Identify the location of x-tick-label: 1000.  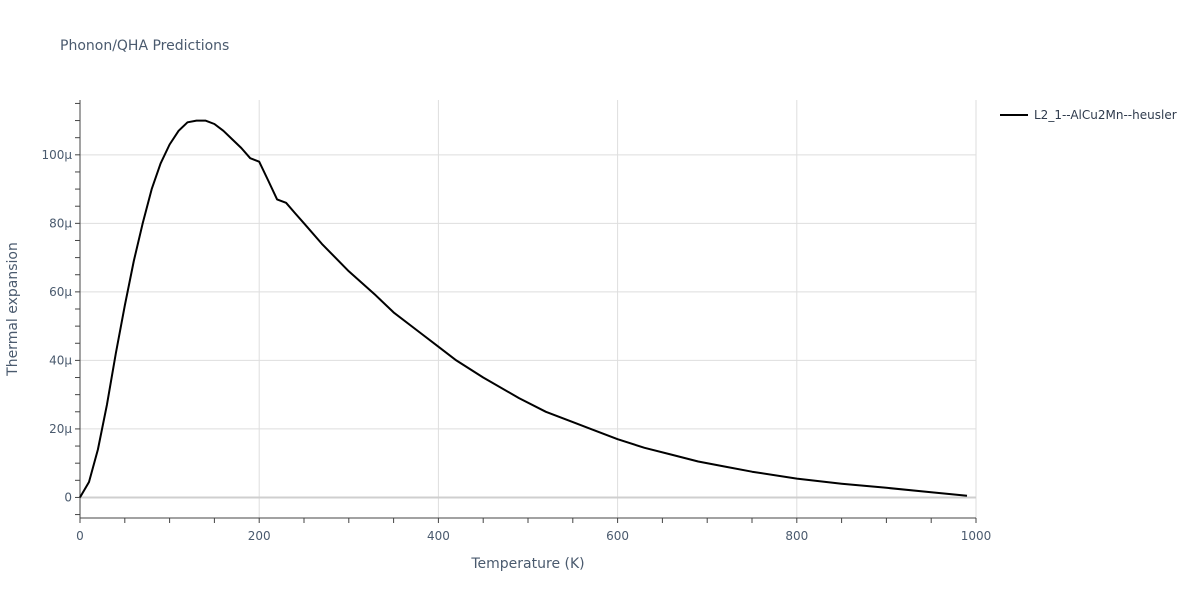
(976, 536).